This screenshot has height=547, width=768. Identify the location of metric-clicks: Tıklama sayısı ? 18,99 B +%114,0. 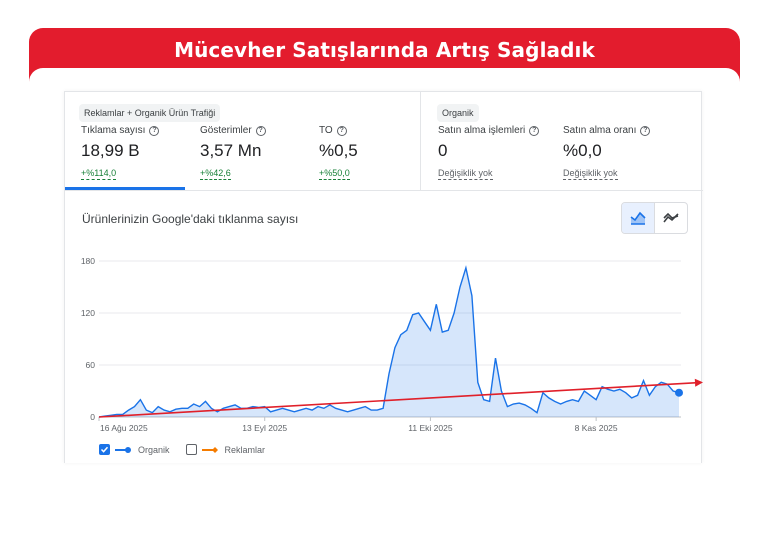
(120, 153).